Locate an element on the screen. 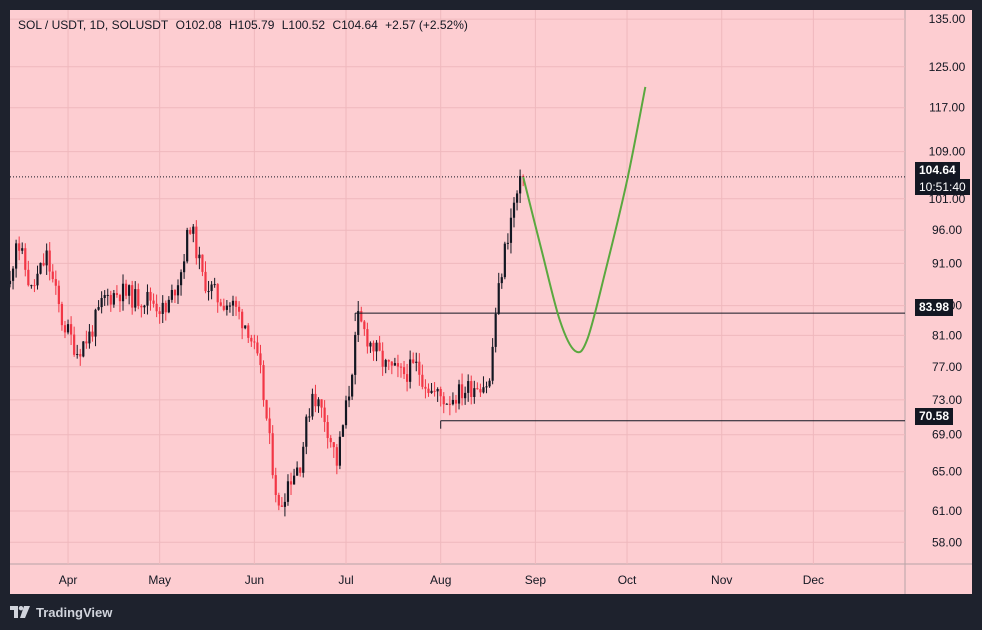 This screenshot has height=630, width=982. x-tick-label: Jul is located at coordinates (345, 580).